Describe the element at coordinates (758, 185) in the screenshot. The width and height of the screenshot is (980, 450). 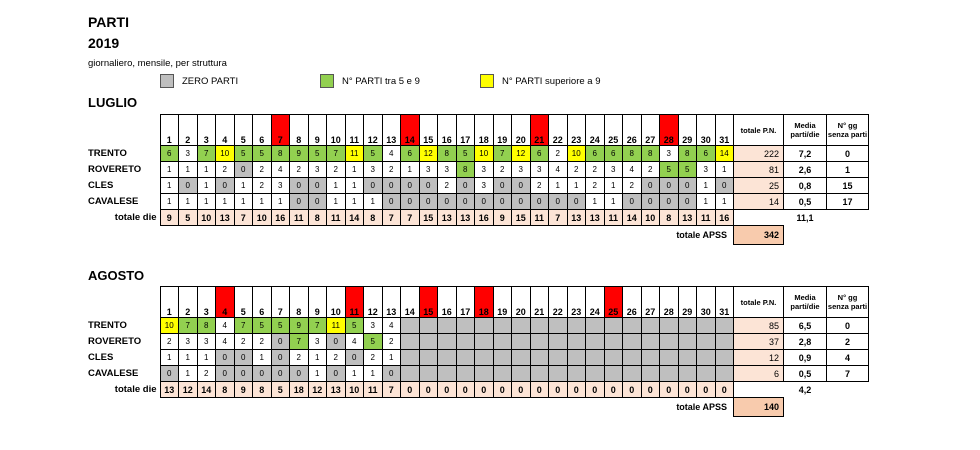
I see `row-total: 25` at that location.